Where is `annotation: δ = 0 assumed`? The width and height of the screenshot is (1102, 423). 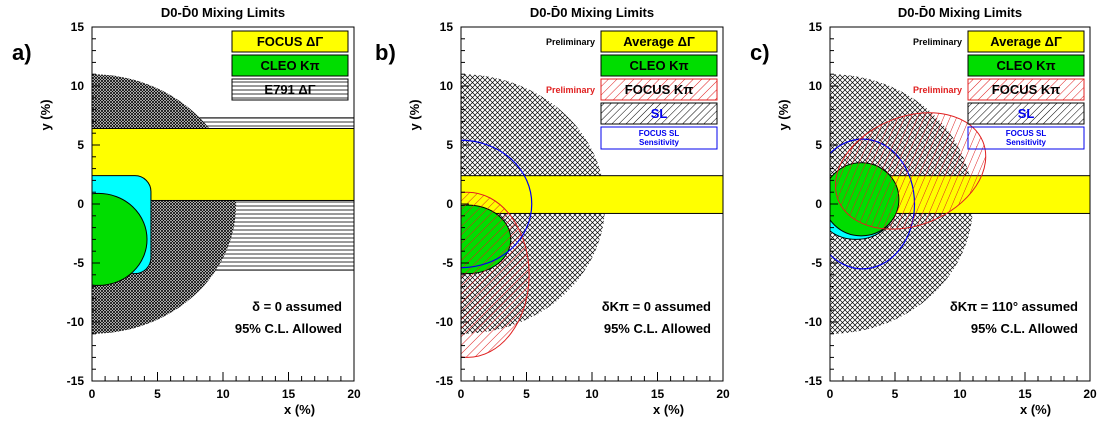
annotation: δ = 0 assumed is located at coordinates (297, 306).